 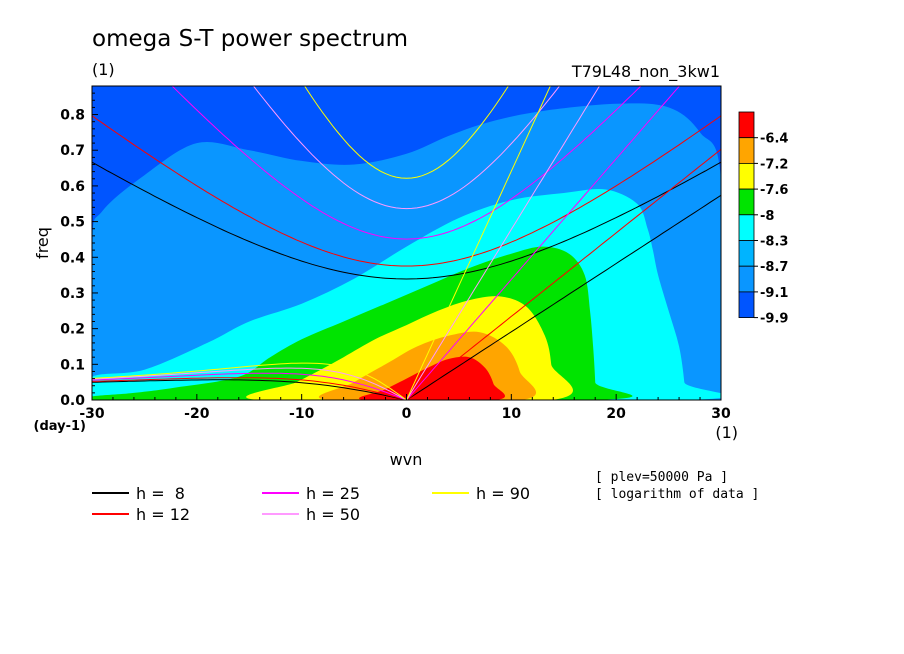 I want to click on x-tick-label: -30, so click(x=92, y=414).